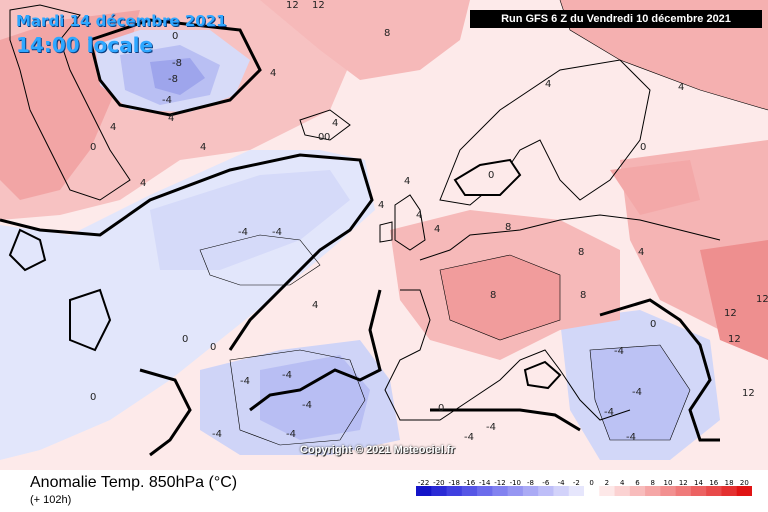  What do you see at coordinates (575, 370) in the screenshot?
I see `zero-contour-mediterranean` at bounding box center [575, 370].